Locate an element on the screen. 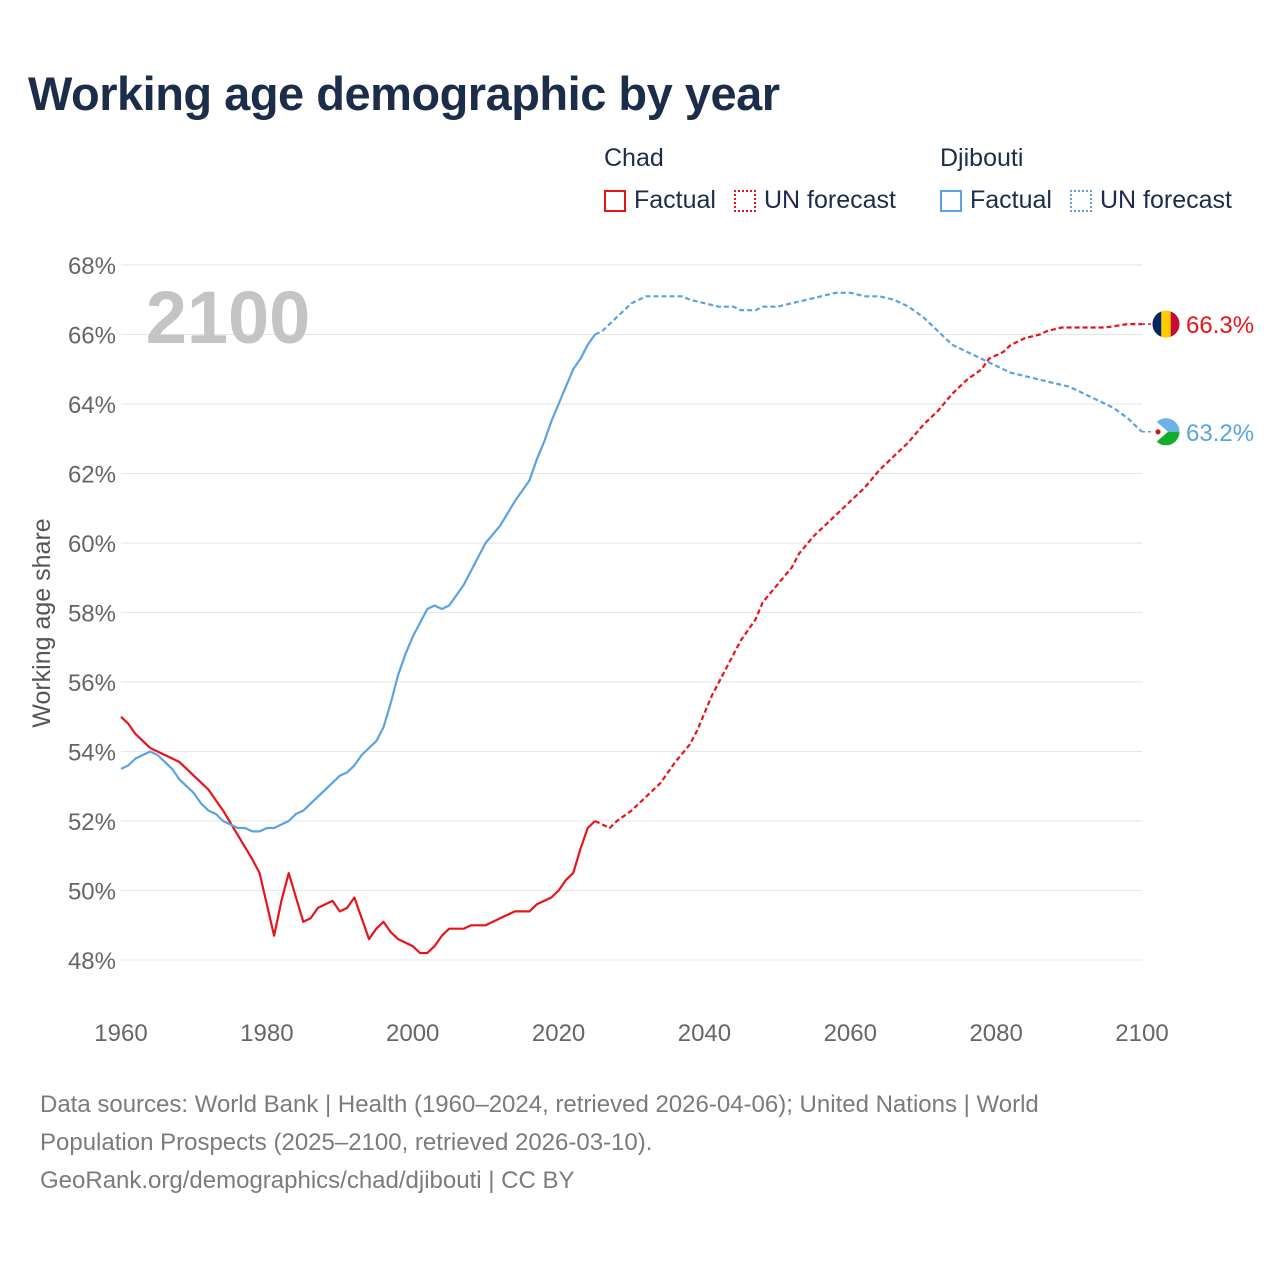  chart-title: Working age demographic by year is located at coordinates (404, 93).